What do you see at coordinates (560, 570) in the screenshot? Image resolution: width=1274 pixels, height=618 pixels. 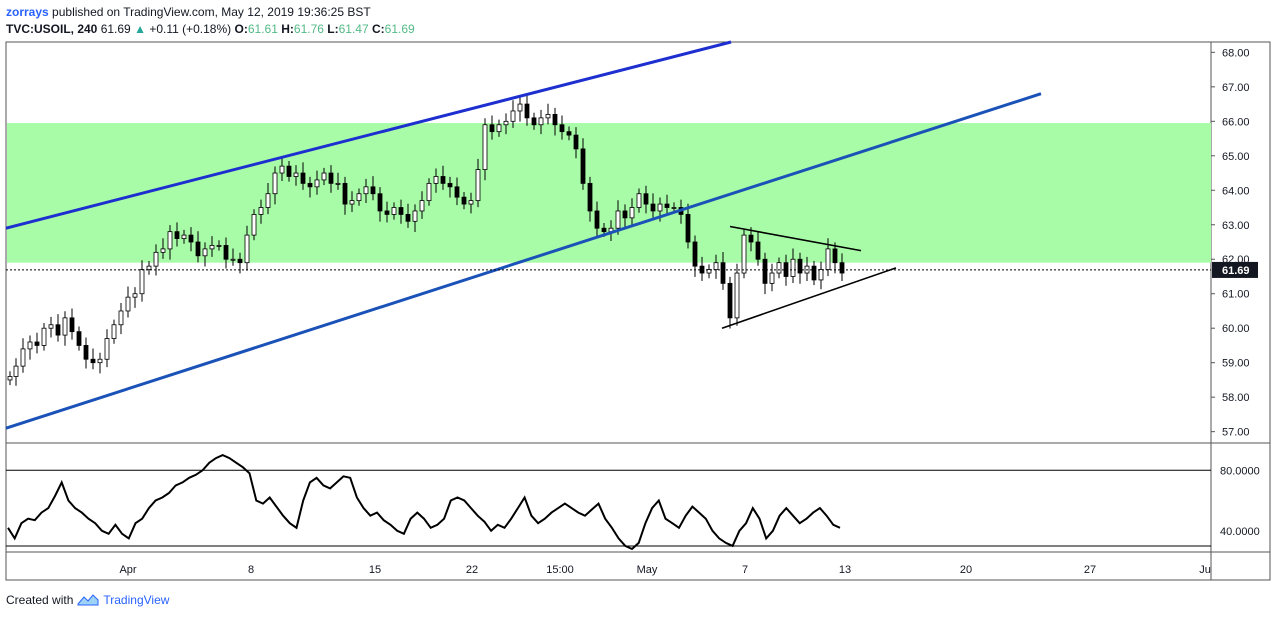 I see `time-tick-label: 15:00` at bounding box center [560, 570].